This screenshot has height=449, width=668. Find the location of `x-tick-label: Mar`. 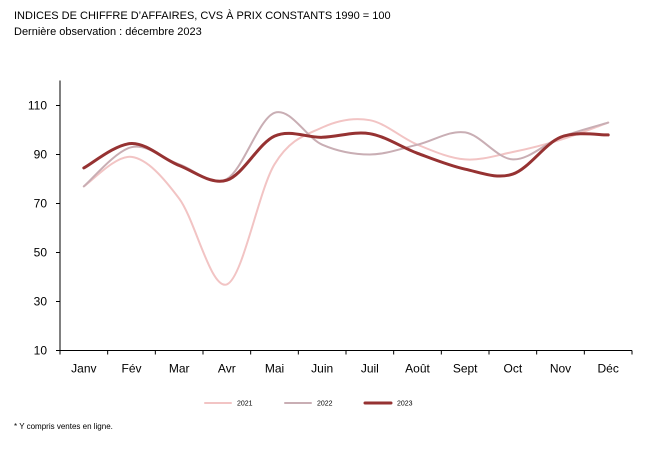

x-tick-label: Mar is located at coordinates (179, 369).